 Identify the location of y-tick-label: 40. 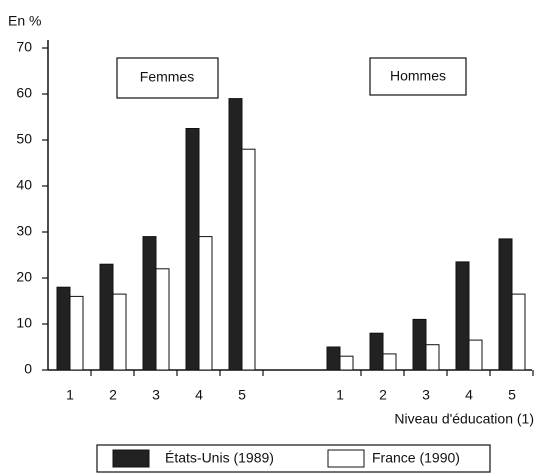
(24, 185).